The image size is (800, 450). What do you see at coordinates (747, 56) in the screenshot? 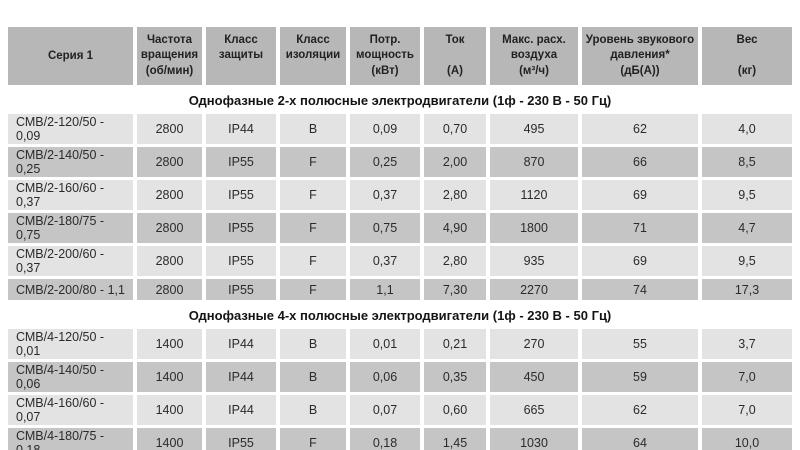
I see `column-header: Вес (кг)` at bounding box center [747, 56].